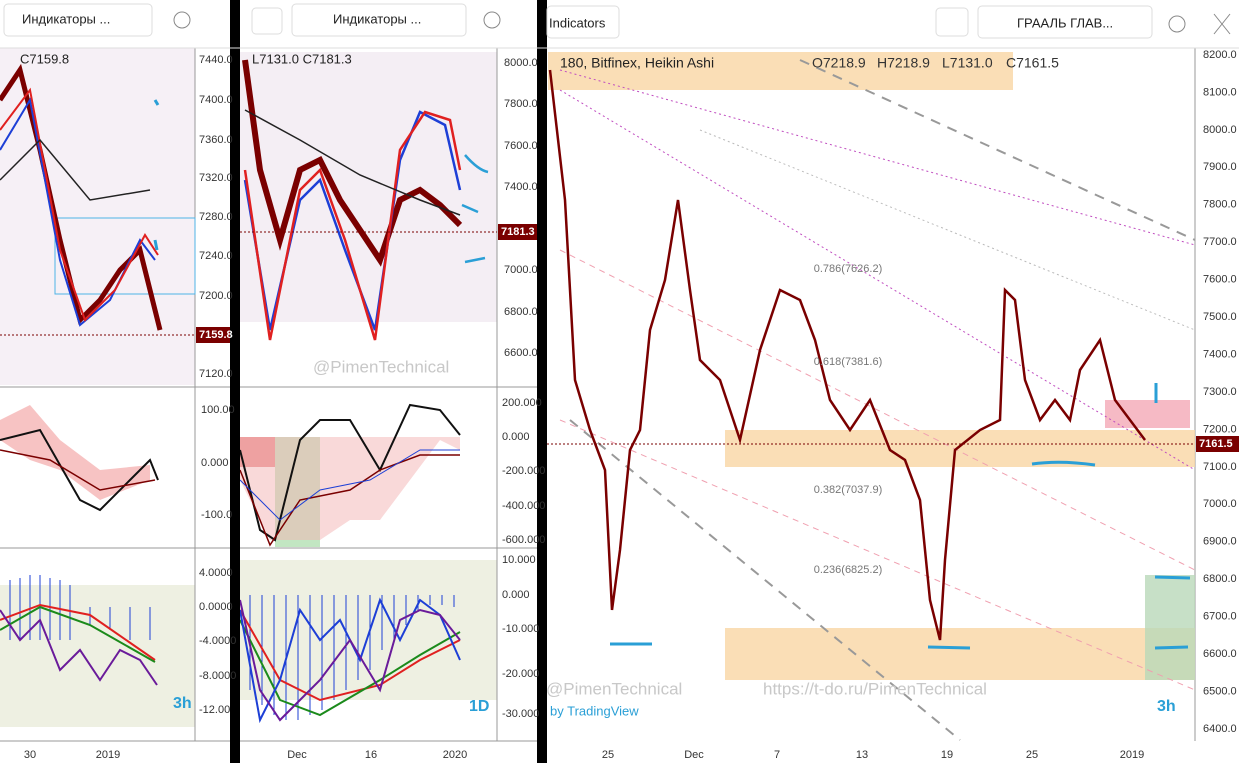  I want to click on axis-label: -4.0000, so click(217, 641).